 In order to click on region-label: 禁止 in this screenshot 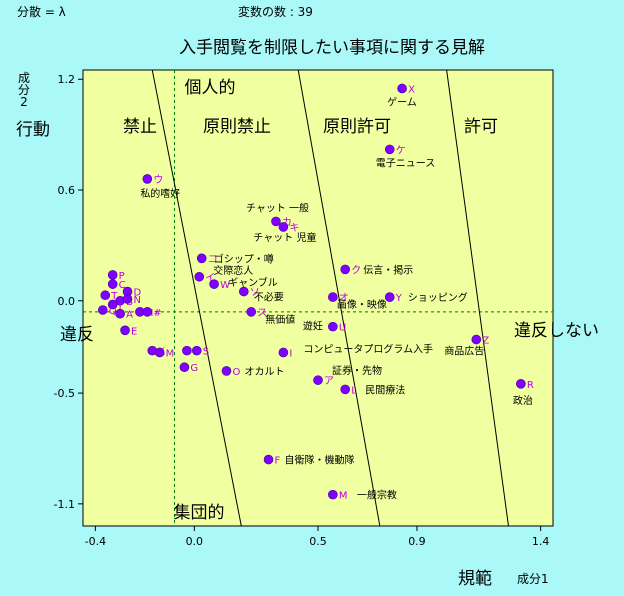, I will do `click(140, 127)`.